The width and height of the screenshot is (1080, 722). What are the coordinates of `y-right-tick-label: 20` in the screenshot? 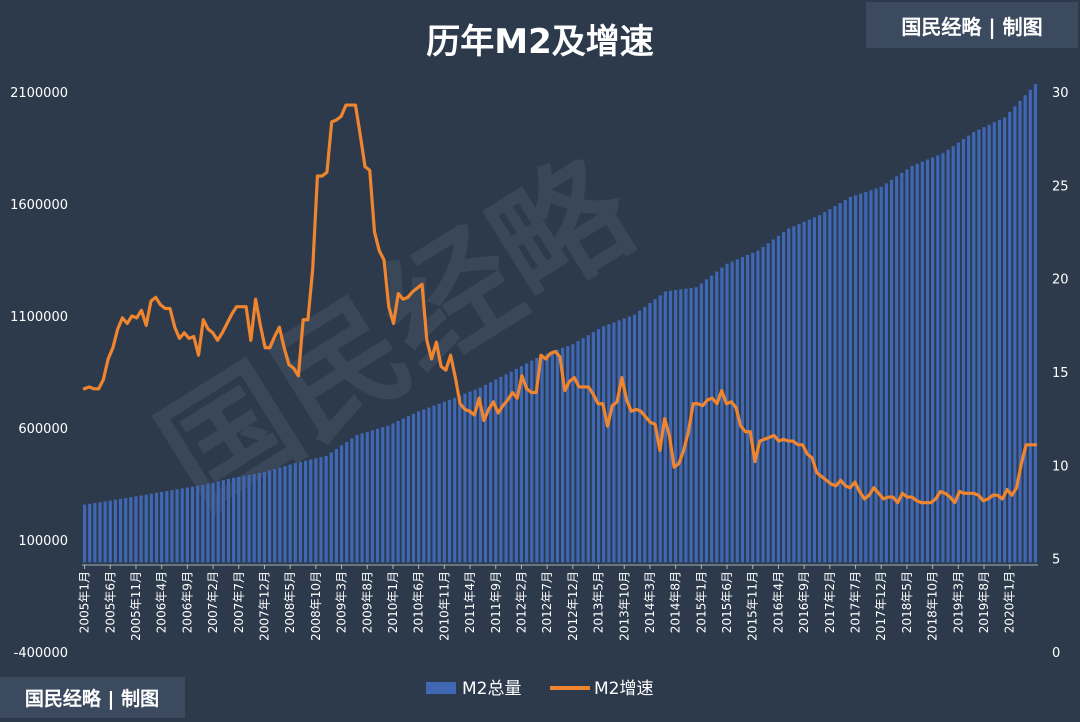 It's located at (1060, 280).